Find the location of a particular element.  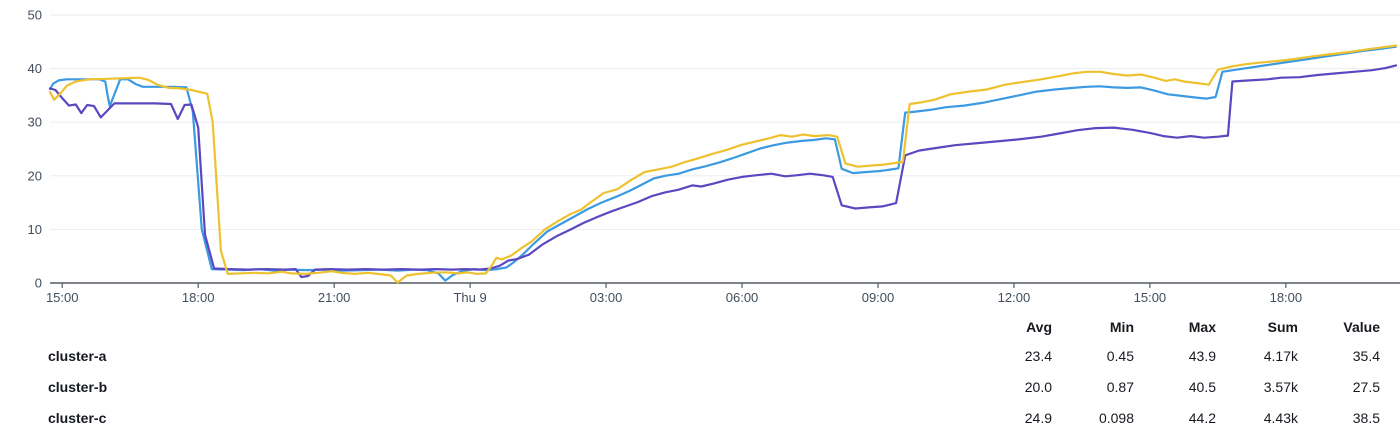

legend-row-cluster-c: cluster-c 24.9 0.098 44.2 4.43k 38.5 is located at coordinates (695, 417).